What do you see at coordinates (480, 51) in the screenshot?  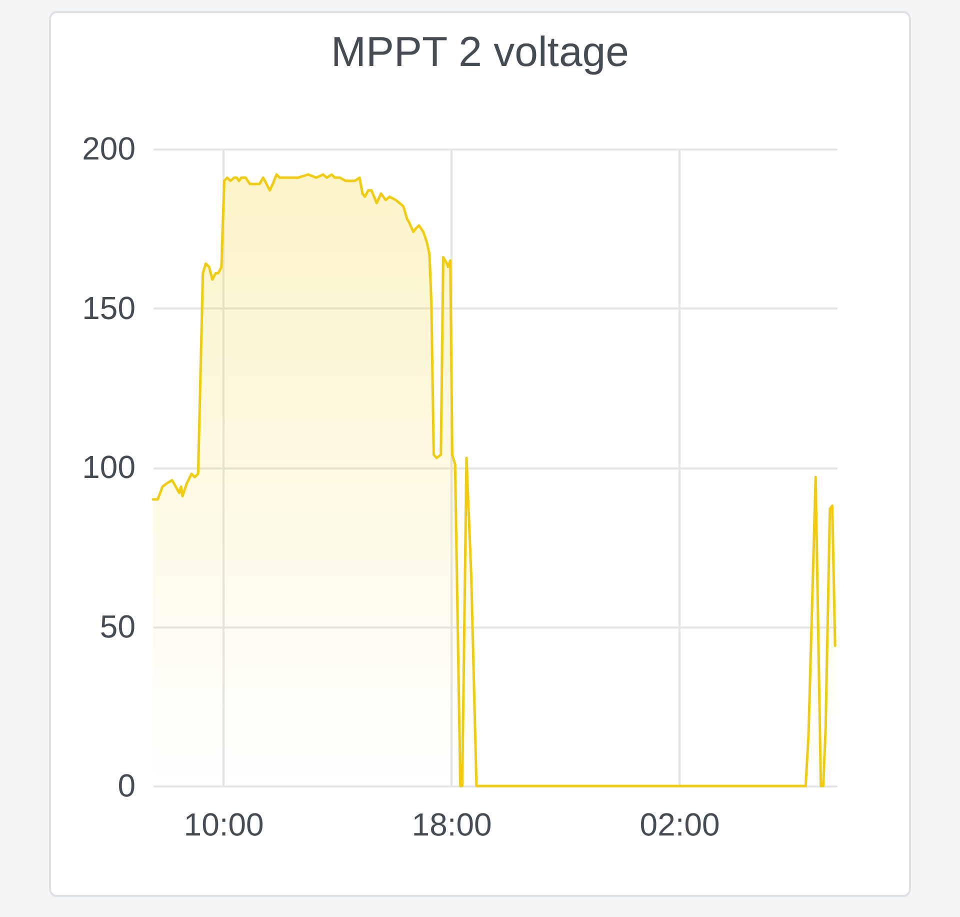 I see `chart-title: MPPT 2 voltage` at bounding box center [480, 51].